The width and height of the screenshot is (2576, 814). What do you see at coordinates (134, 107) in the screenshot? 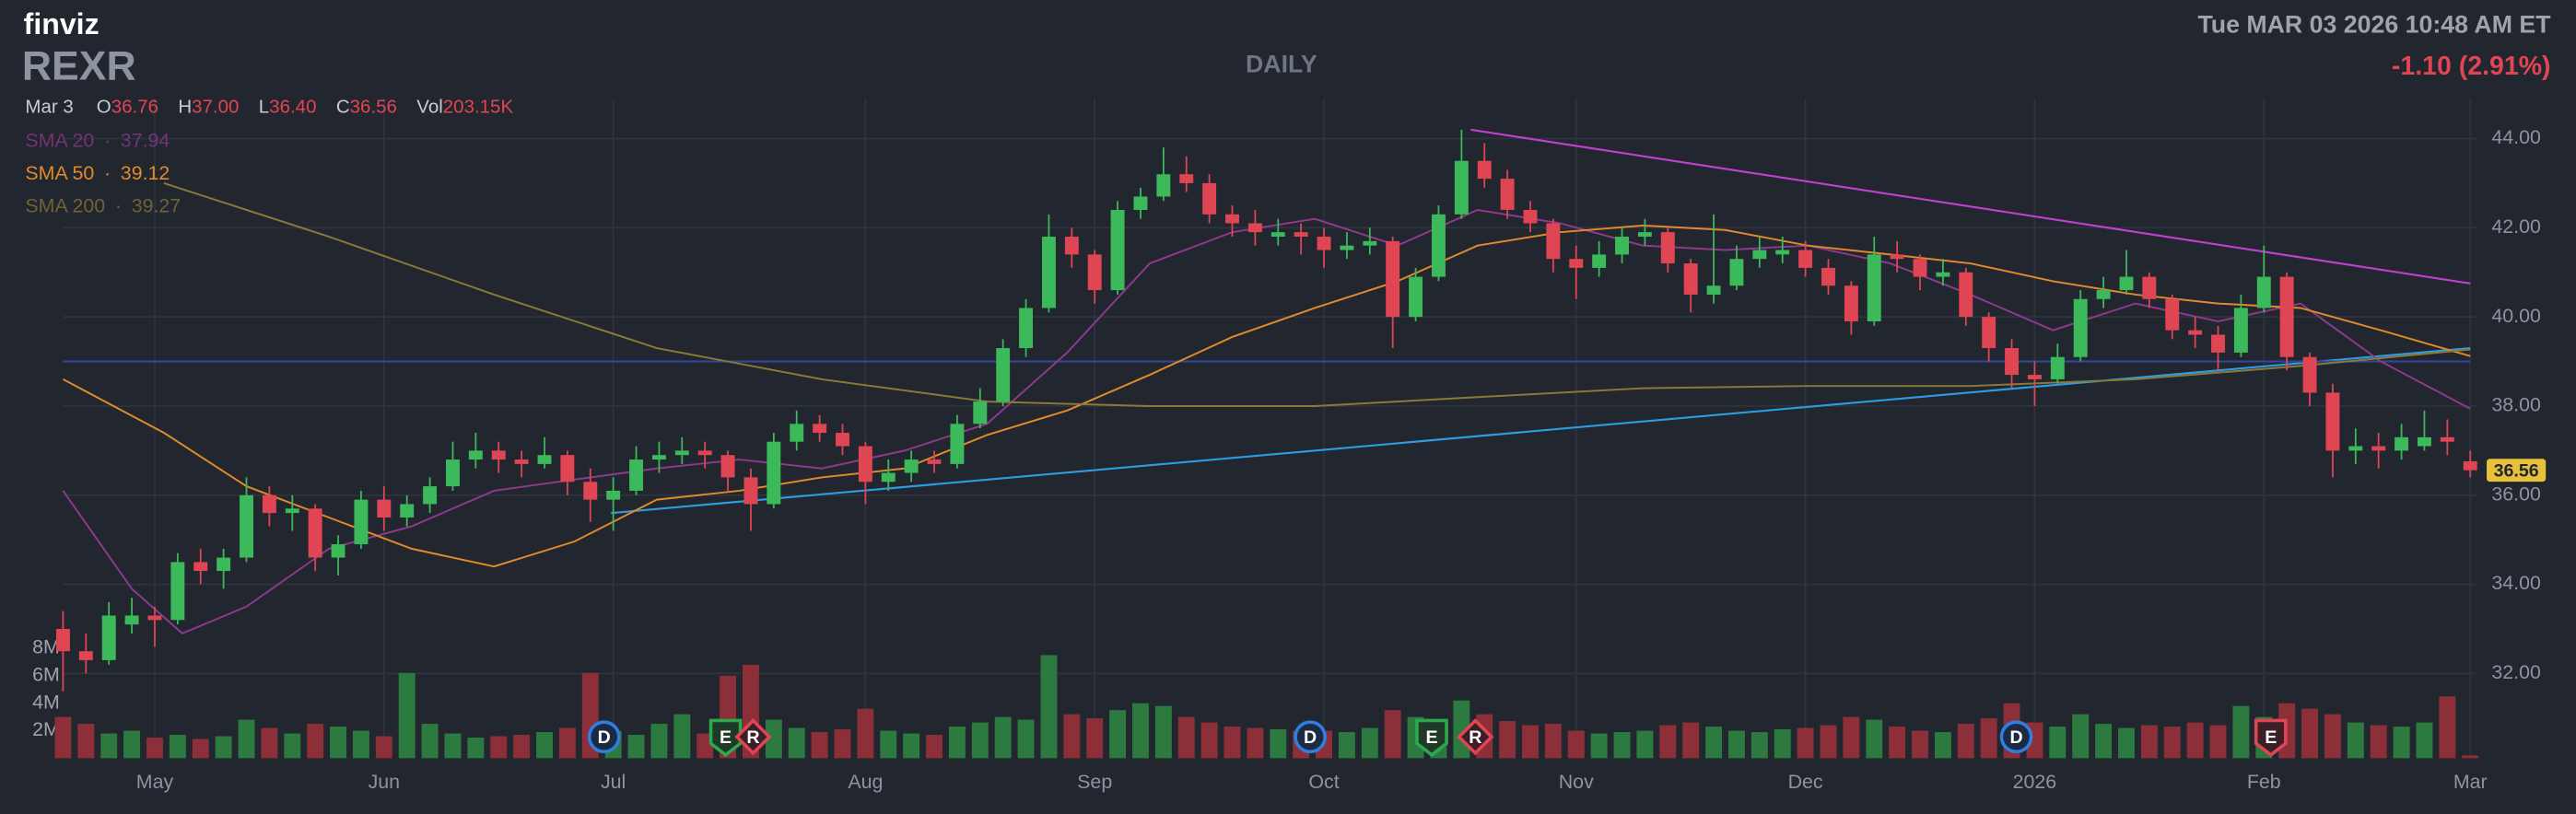
I see `quote-value: 36.76` at bounding box center [134, 107].